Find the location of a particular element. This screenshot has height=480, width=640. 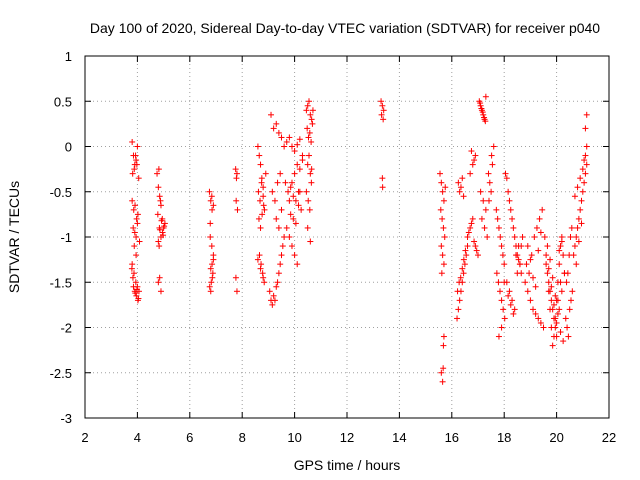

x-tick-labels: 2 4 6 8 10 12 14 16 18 20 22 is located at coordinates (348, 437).